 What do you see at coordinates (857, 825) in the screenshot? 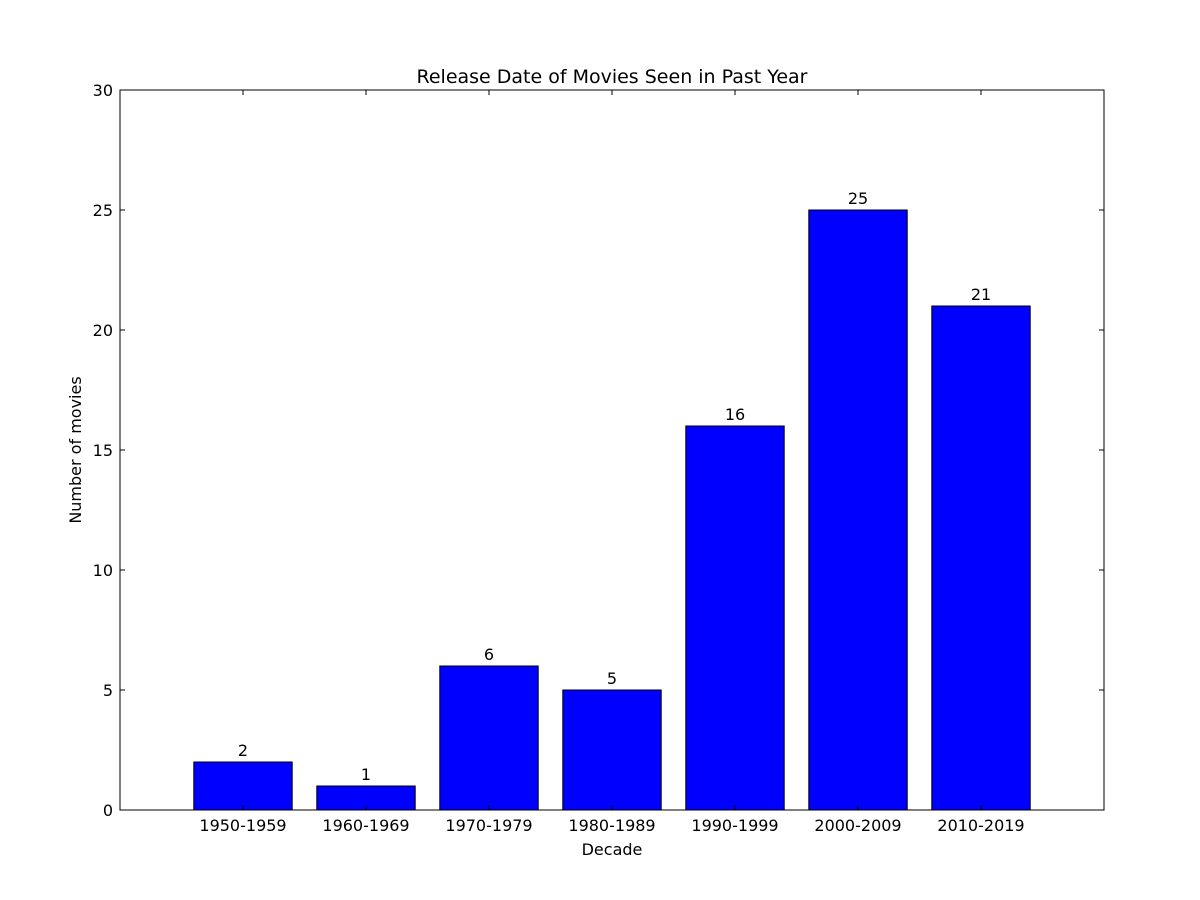
I see `x-tick-label: 2000-2009` at bounding box center [857, 825].